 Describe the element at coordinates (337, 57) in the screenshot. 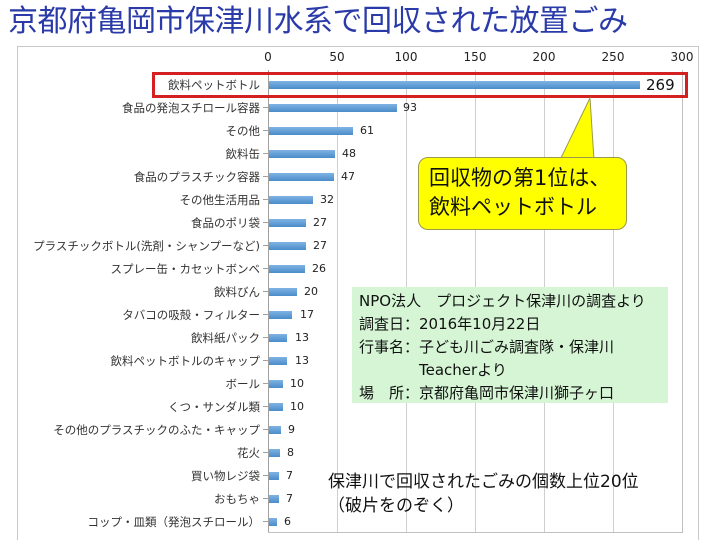

I see `x-tick: 50` at that location.